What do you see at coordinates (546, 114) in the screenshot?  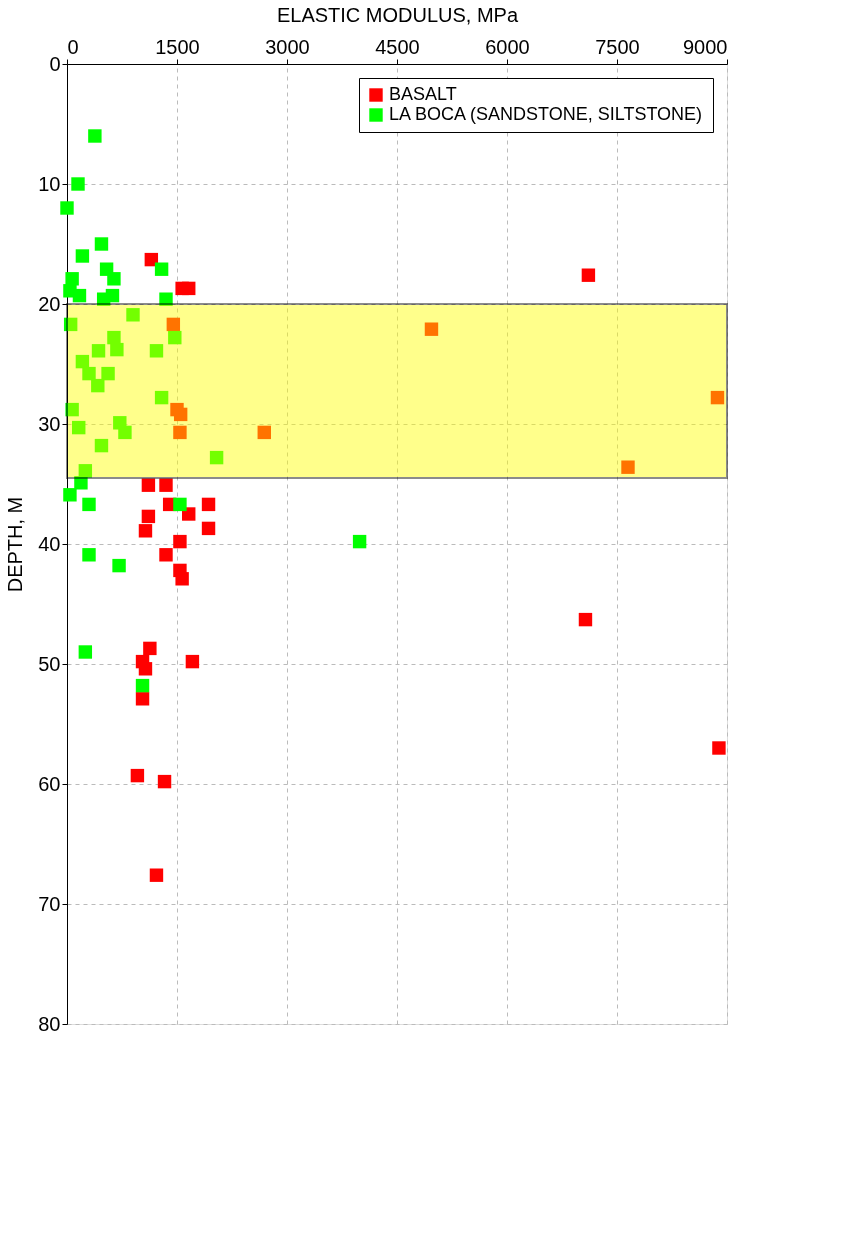 I see `legend-label: LA BOCA (SANDSTONE, SILTSTONE)` at bounding box center [546, 114].